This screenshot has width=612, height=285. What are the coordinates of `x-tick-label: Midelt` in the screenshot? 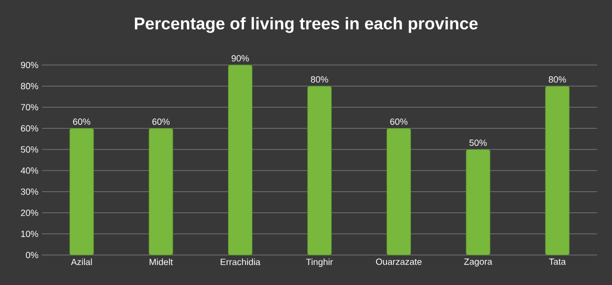 It's located at (161, 262).